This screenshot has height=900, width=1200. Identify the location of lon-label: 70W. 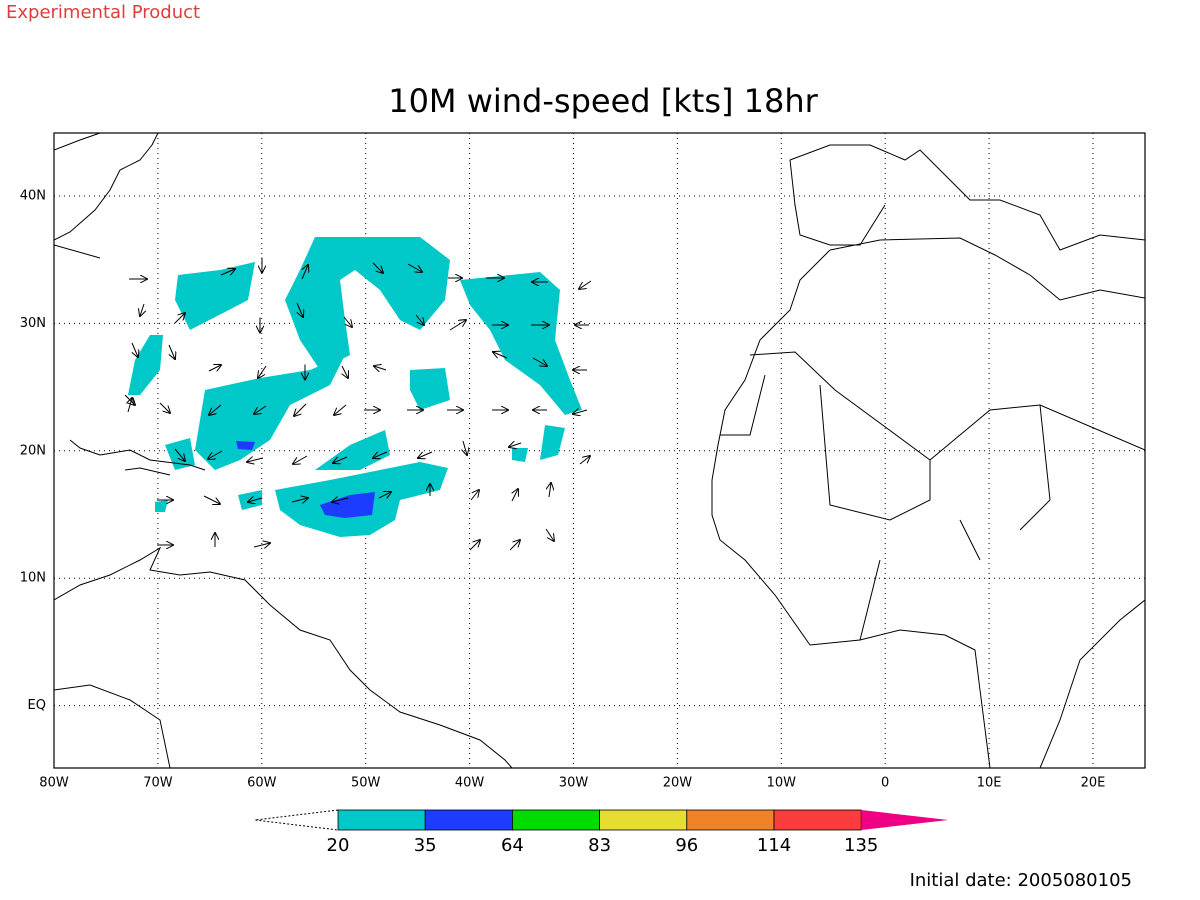
(158, 783).